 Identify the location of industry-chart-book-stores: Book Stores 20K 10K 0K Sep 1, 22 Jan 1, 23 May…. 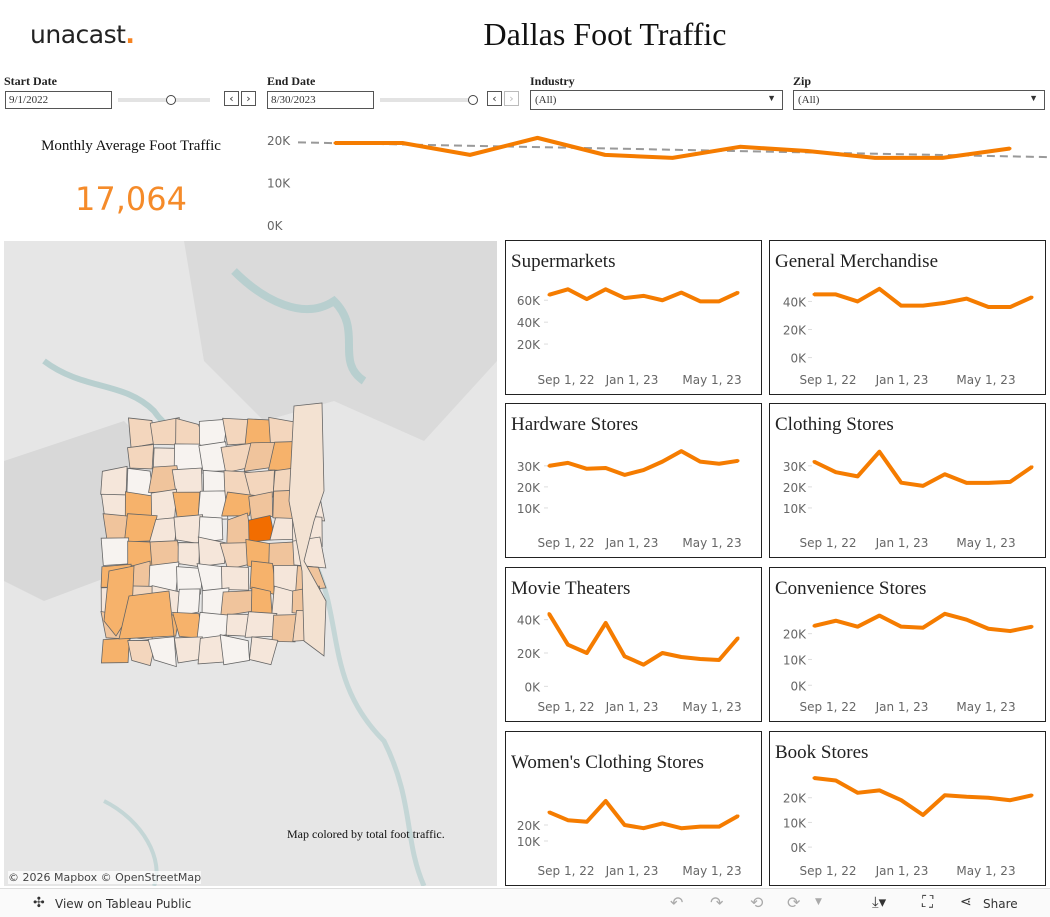
(907, 808).